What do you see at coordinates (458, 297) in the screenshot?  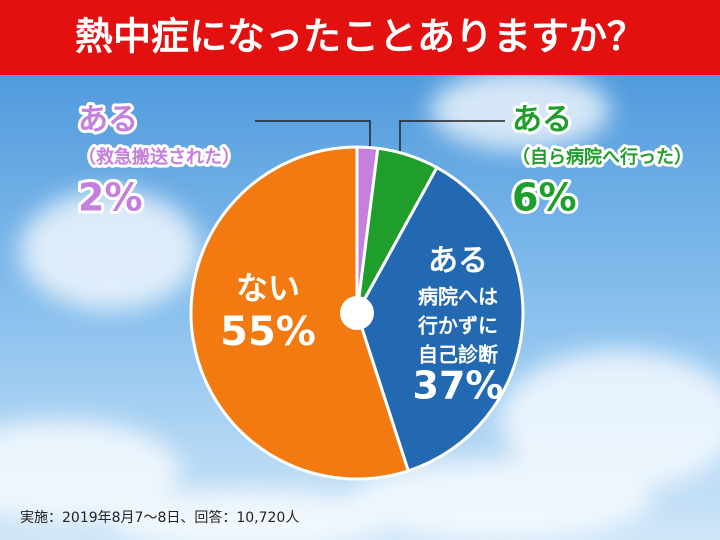 I see `slice-detail: 病院へは` at bounding box center [458, 297].